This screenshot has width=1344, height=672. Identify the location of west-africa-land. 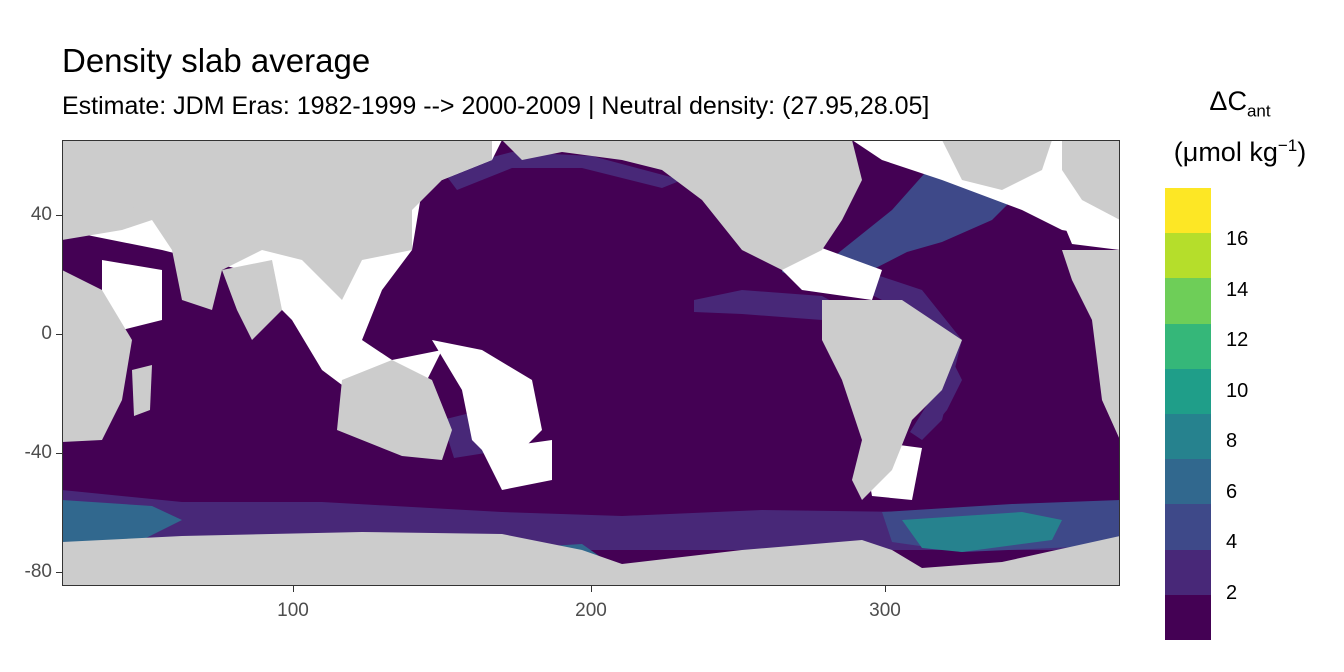
(1091, 345).